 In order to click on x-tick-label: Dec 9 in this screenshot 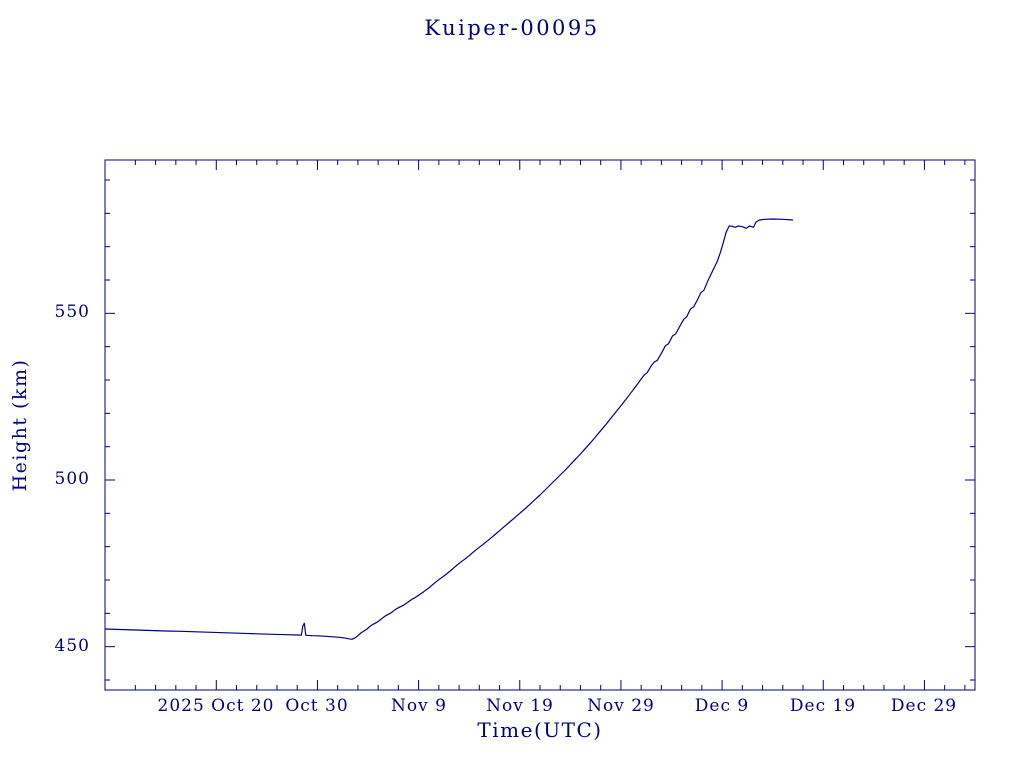, I will do `click(722, 706)`.